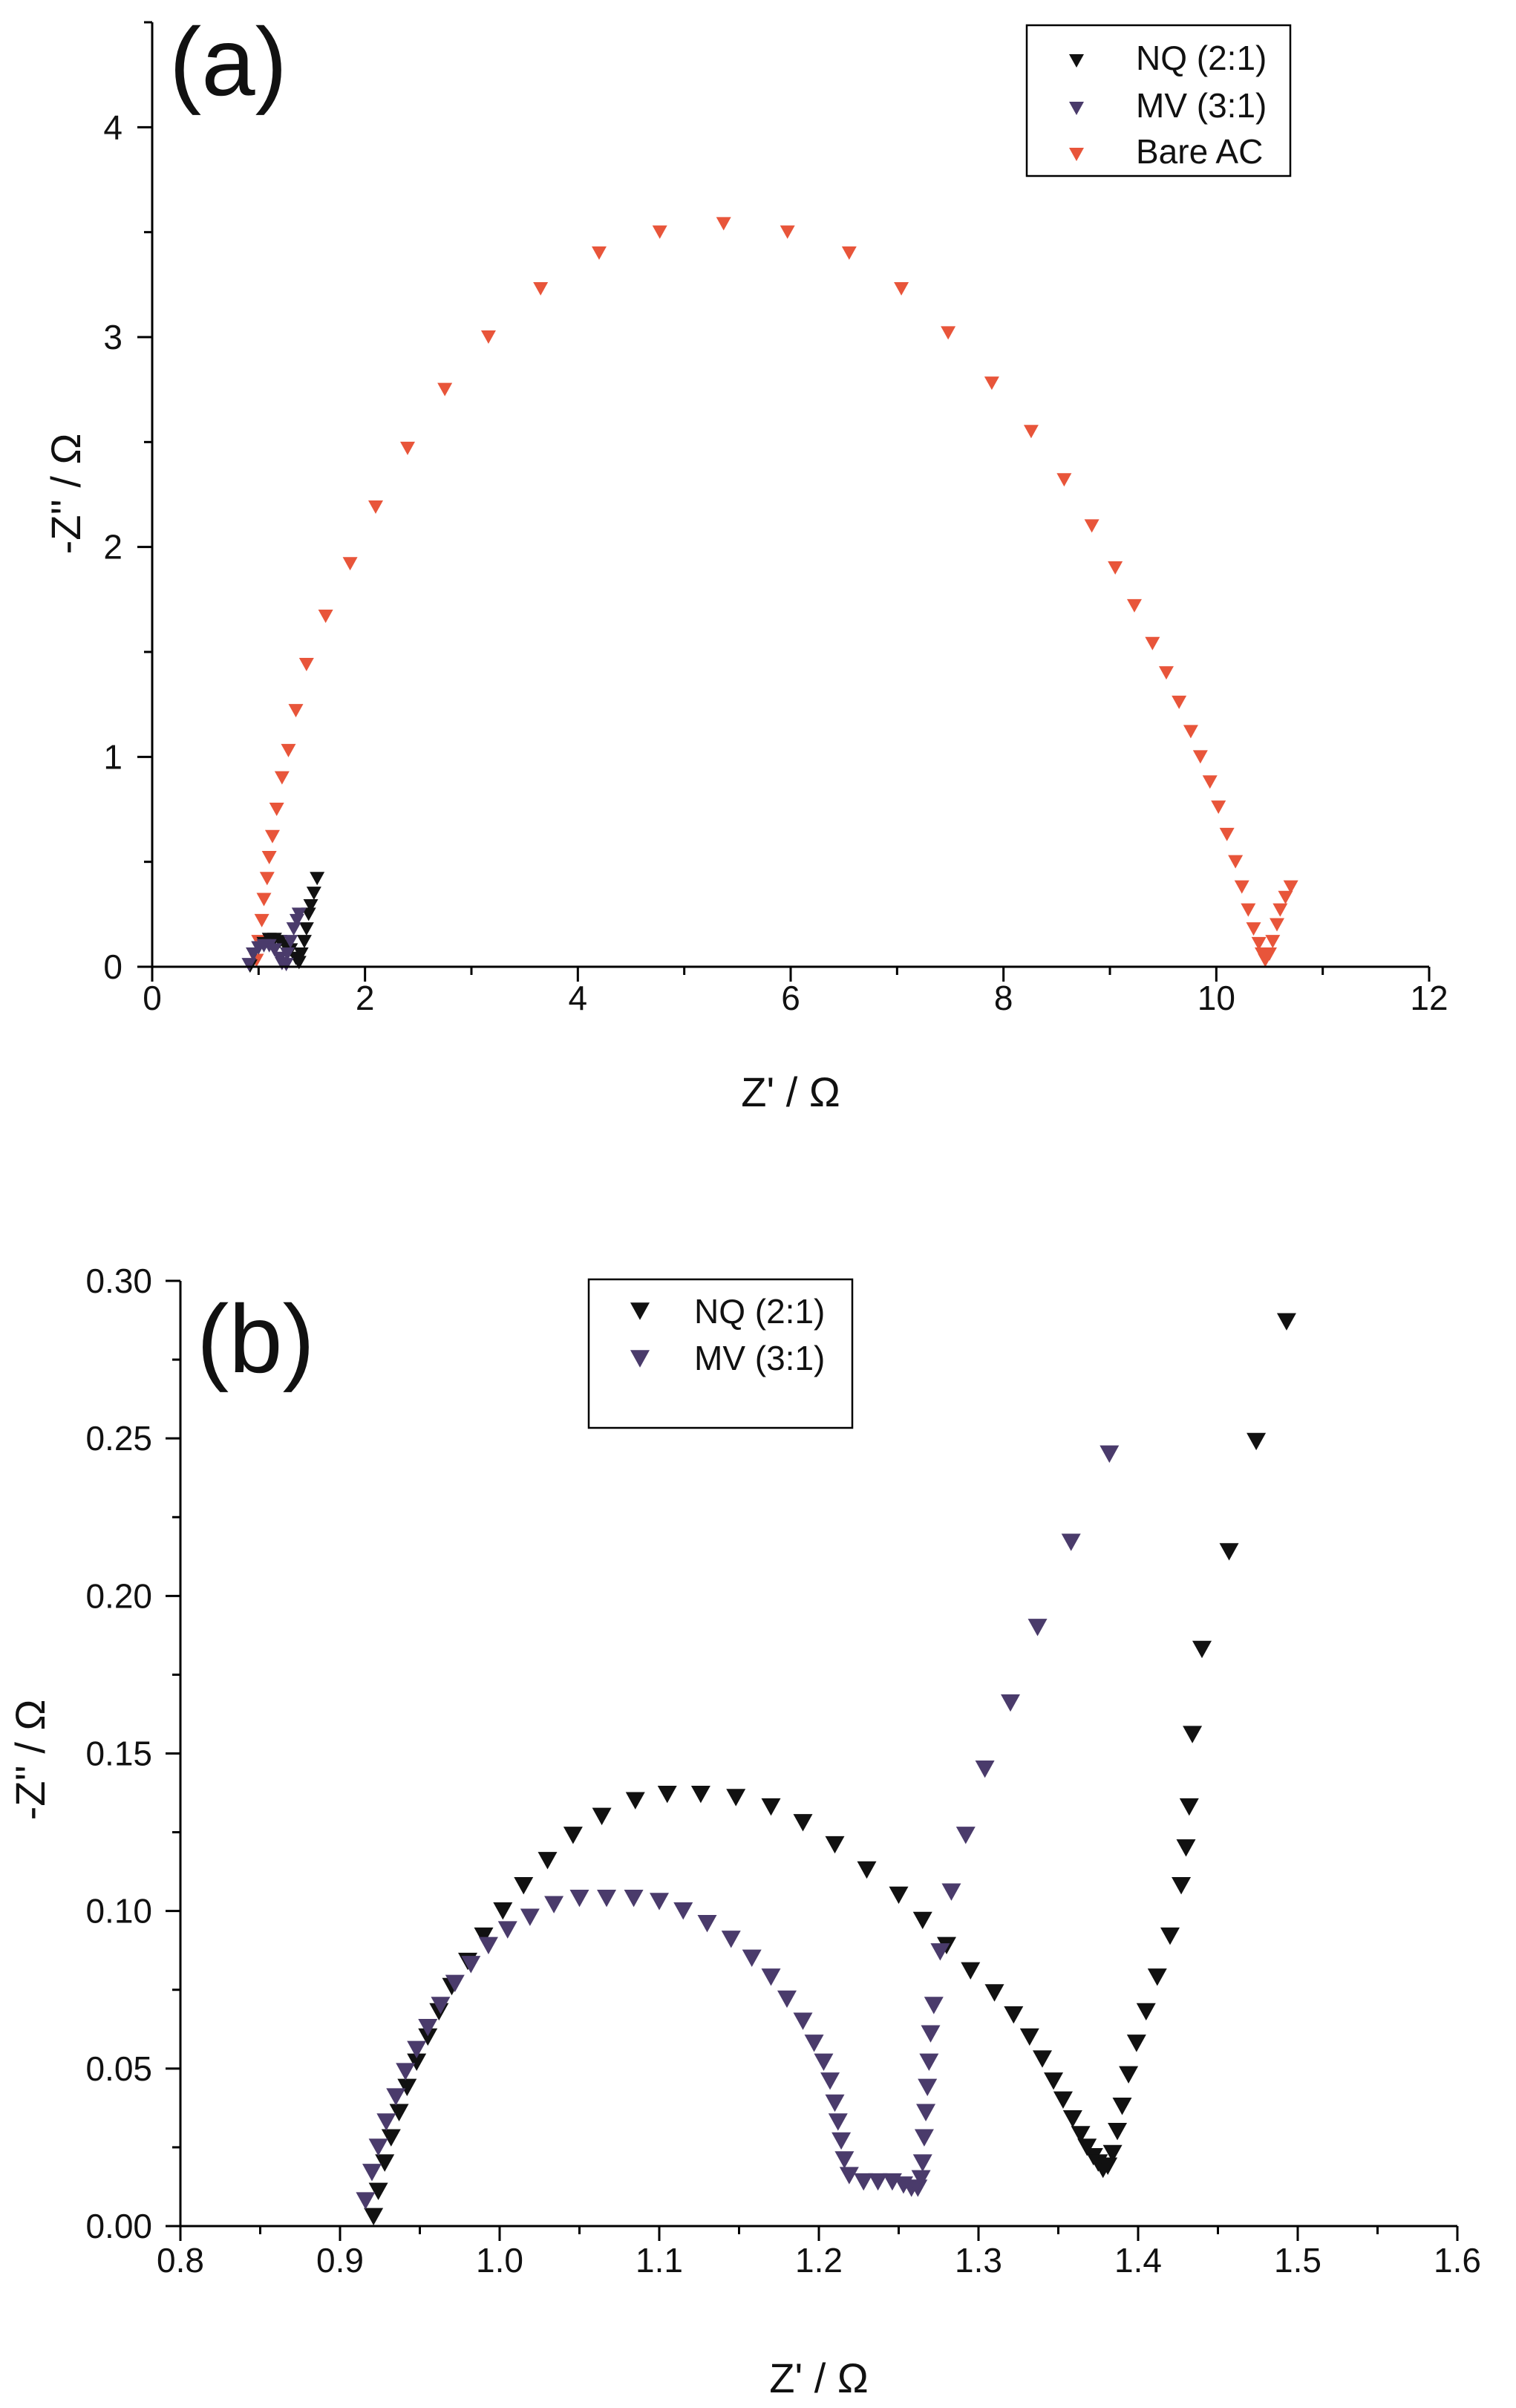 The image size is (1516, 2408). Describe the element at coordinates (65, 494) in the screenshot. I see `panel-a-y-axis-title: -Z'' / Ω` at that location.